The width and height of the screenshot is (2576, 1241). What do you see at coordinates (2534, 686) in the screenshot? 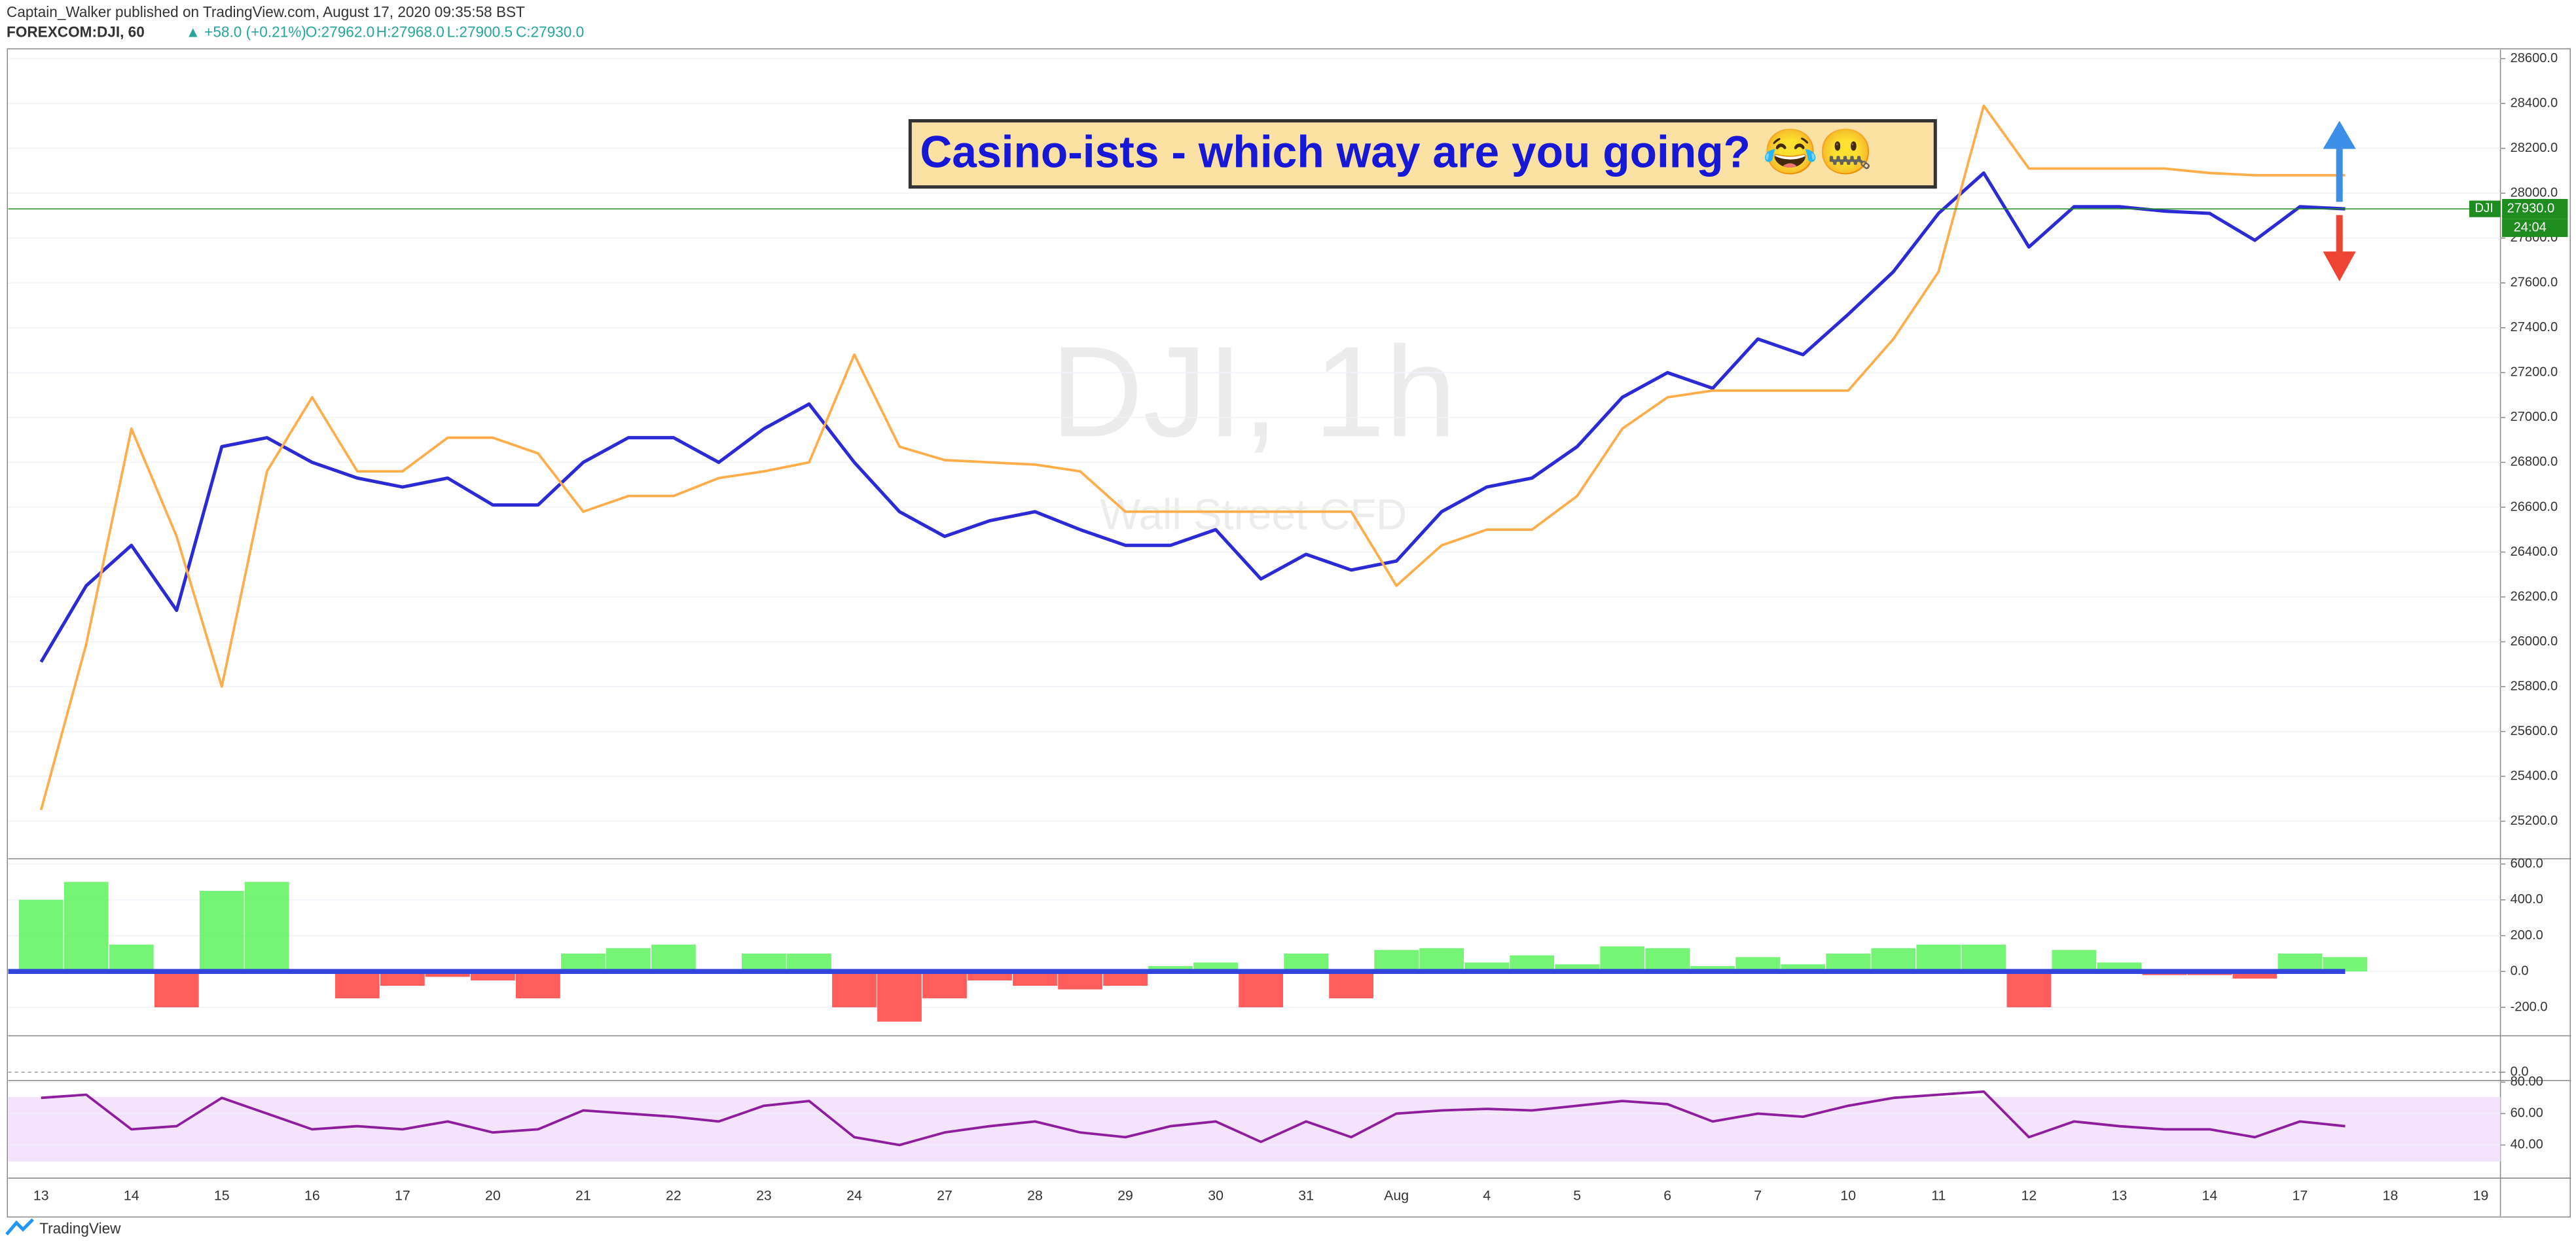
I see `y-tick-label: 25800.0` at bounding box center [2534, 686].